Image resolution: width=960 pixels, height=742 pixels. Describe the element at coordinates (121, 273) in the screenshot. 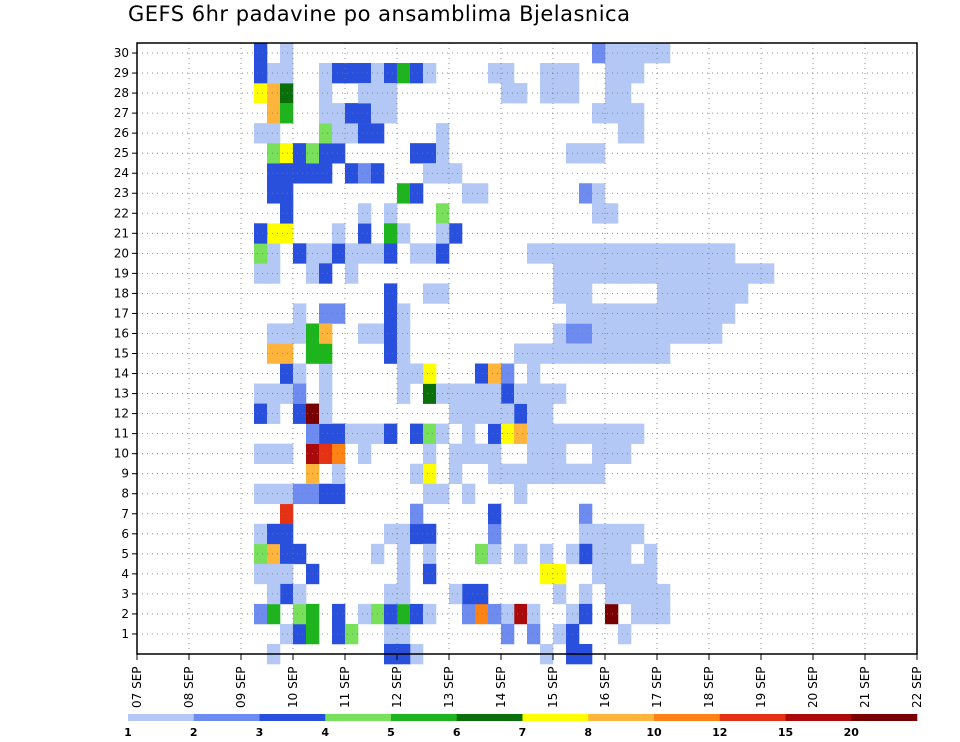

I see `y-tick-label: 19` at that location.